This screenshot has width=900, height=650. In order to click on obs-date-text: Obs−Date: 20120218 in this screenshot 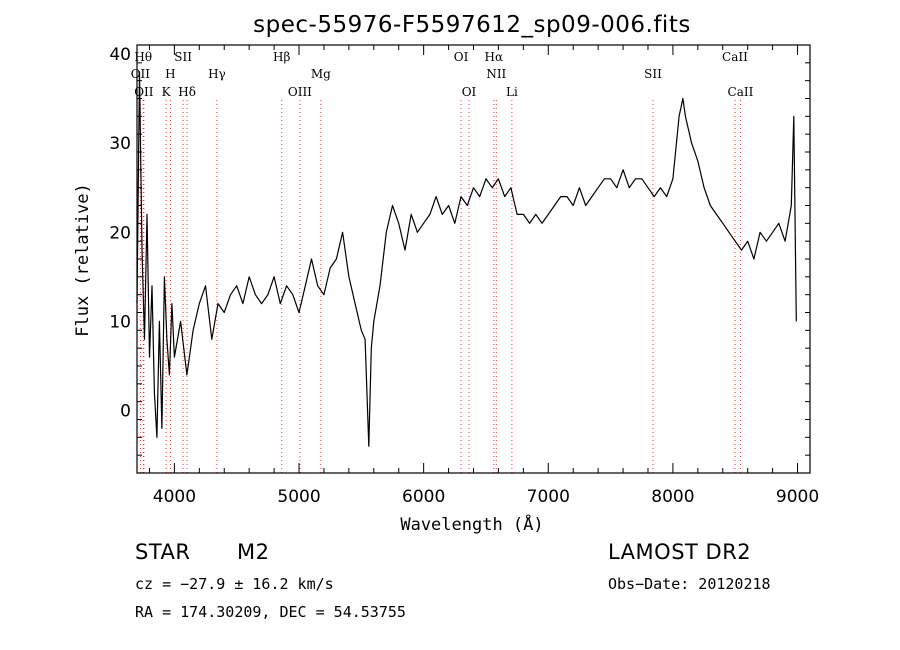, I will do `click(689, 584)`.